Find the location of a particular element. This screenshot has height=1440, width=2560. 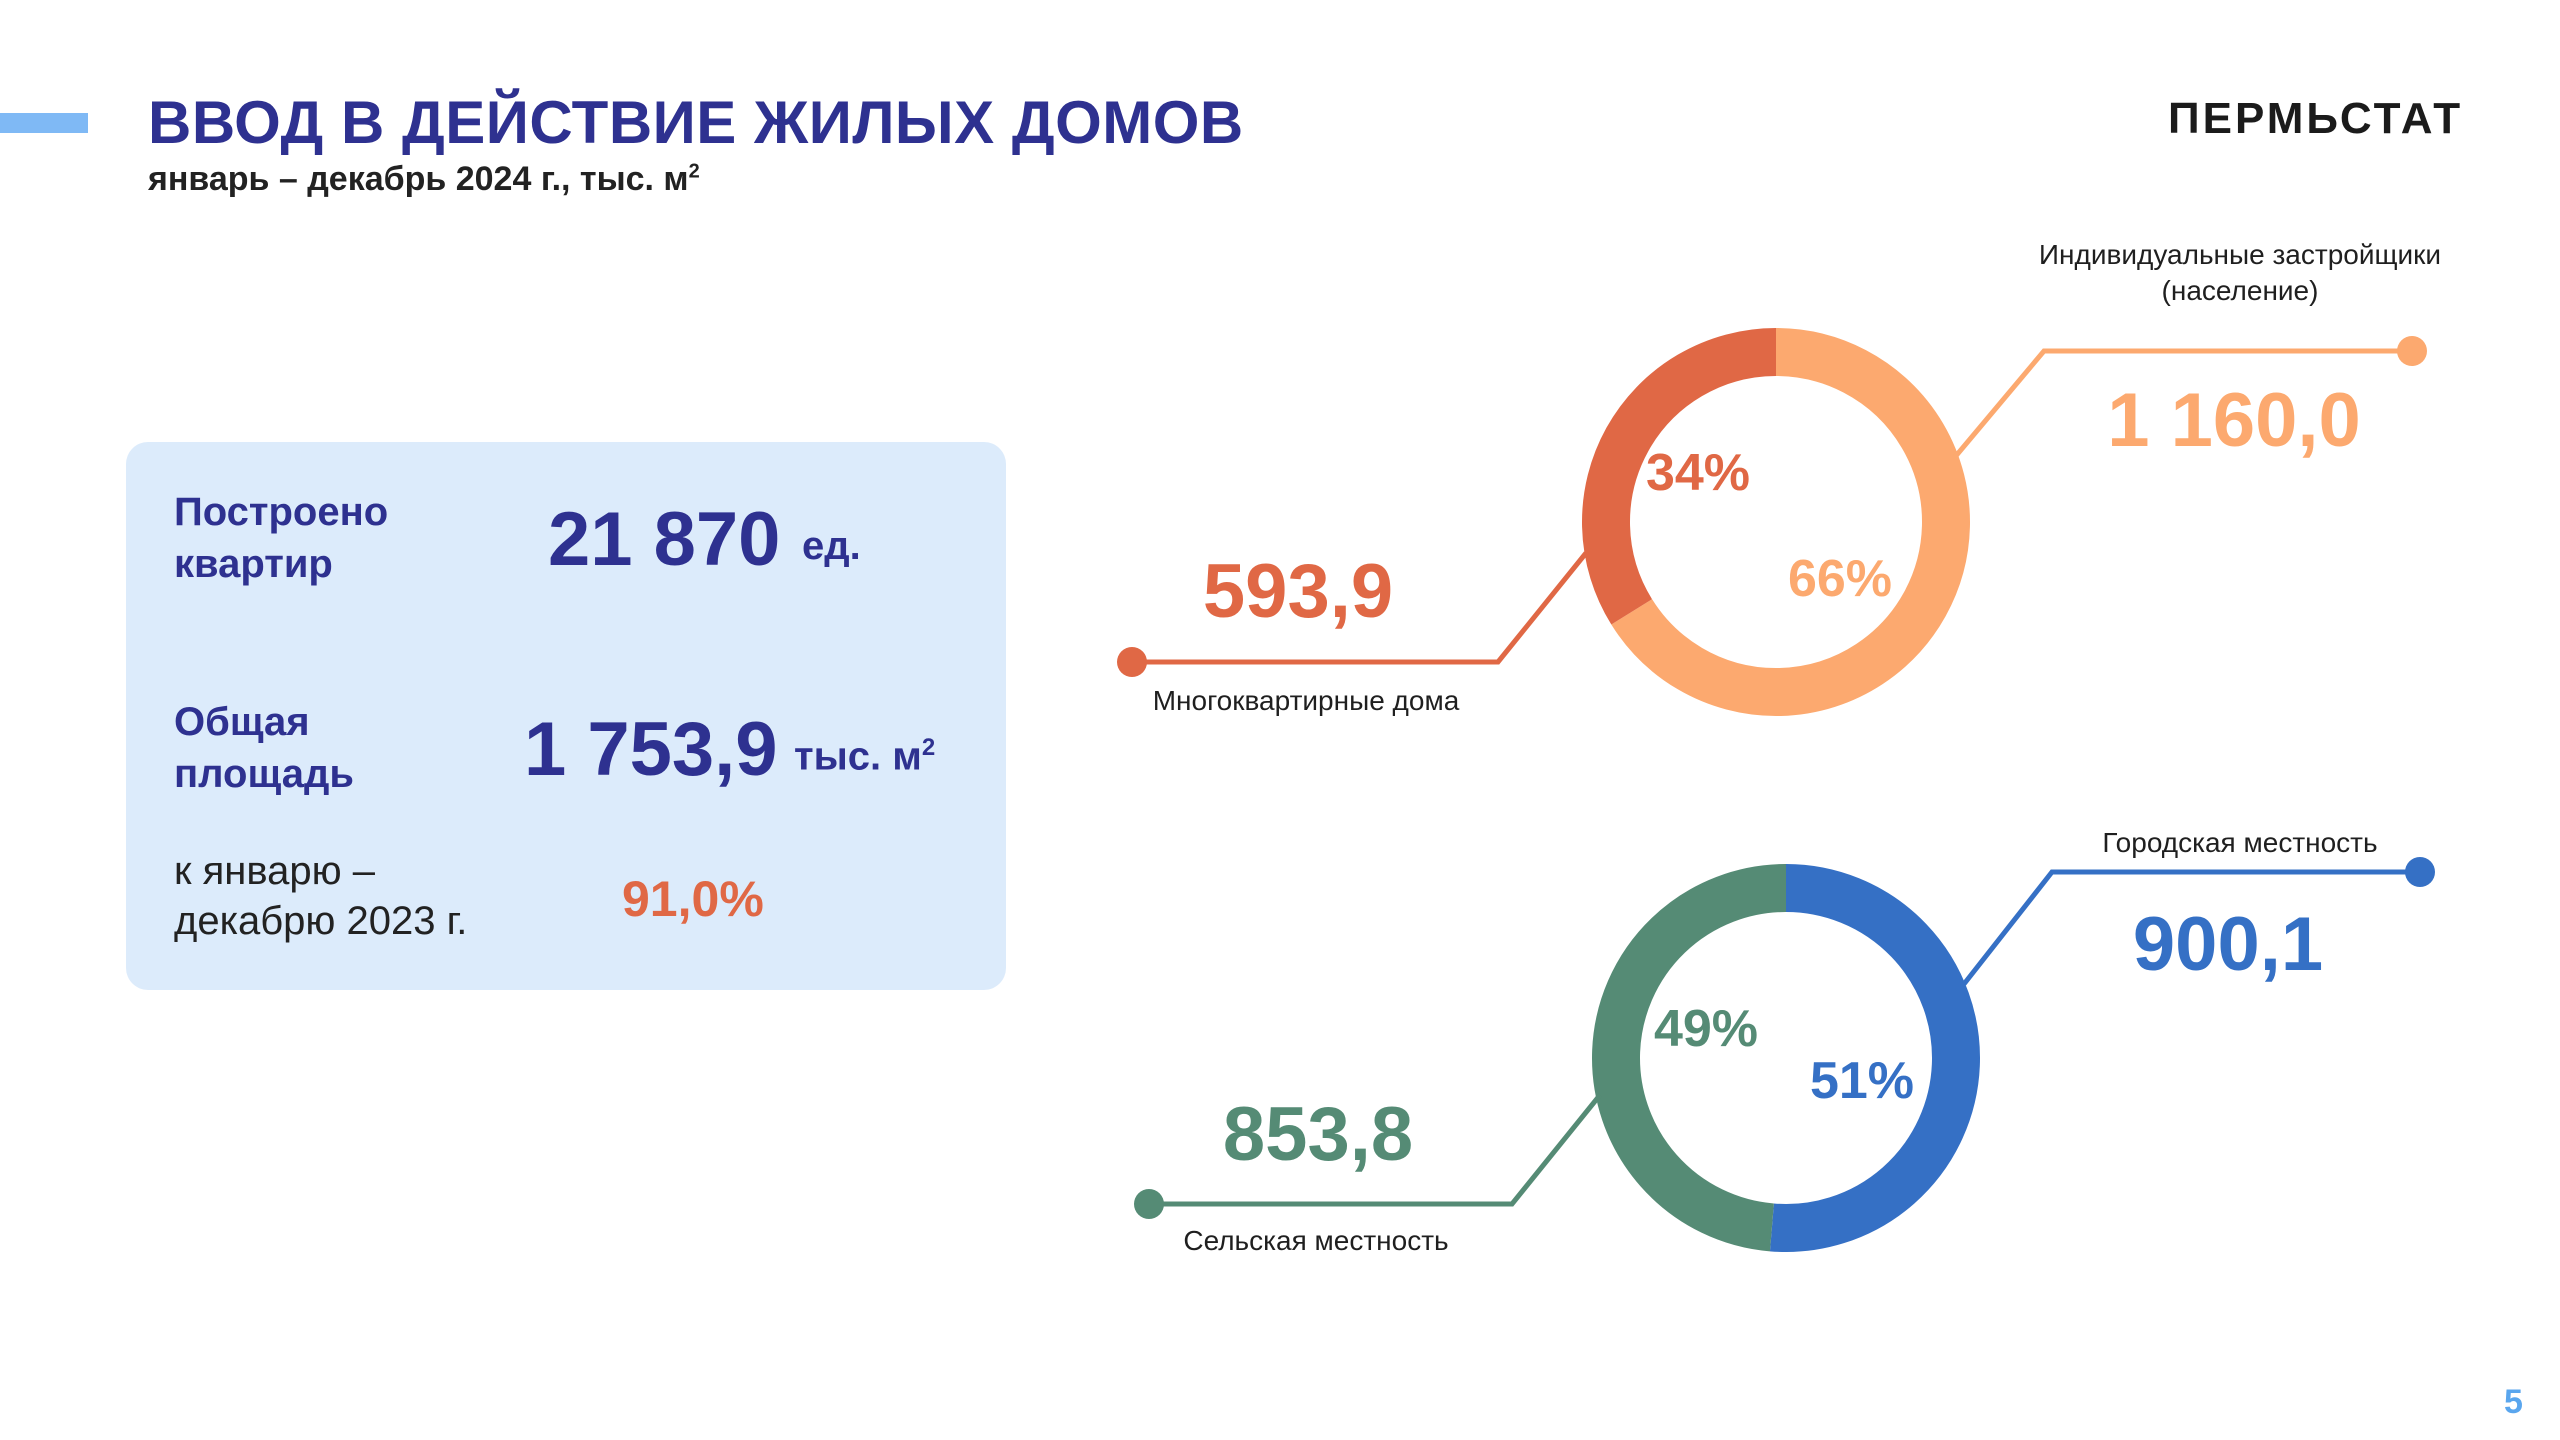

page-subtitle: январь – декабрь 2024 г., тыс. м2 is located at coordinates (424, 179).